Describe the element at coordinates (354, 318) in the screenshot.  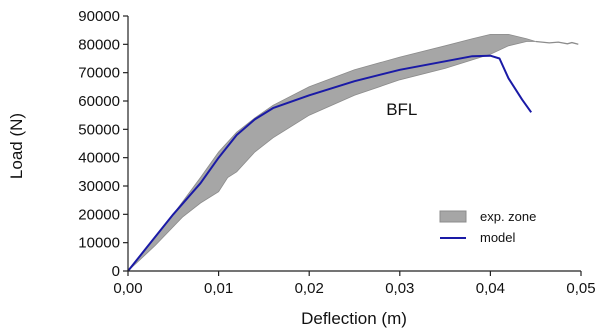
I see `x-axis-title: Deflection (m)` at that location.